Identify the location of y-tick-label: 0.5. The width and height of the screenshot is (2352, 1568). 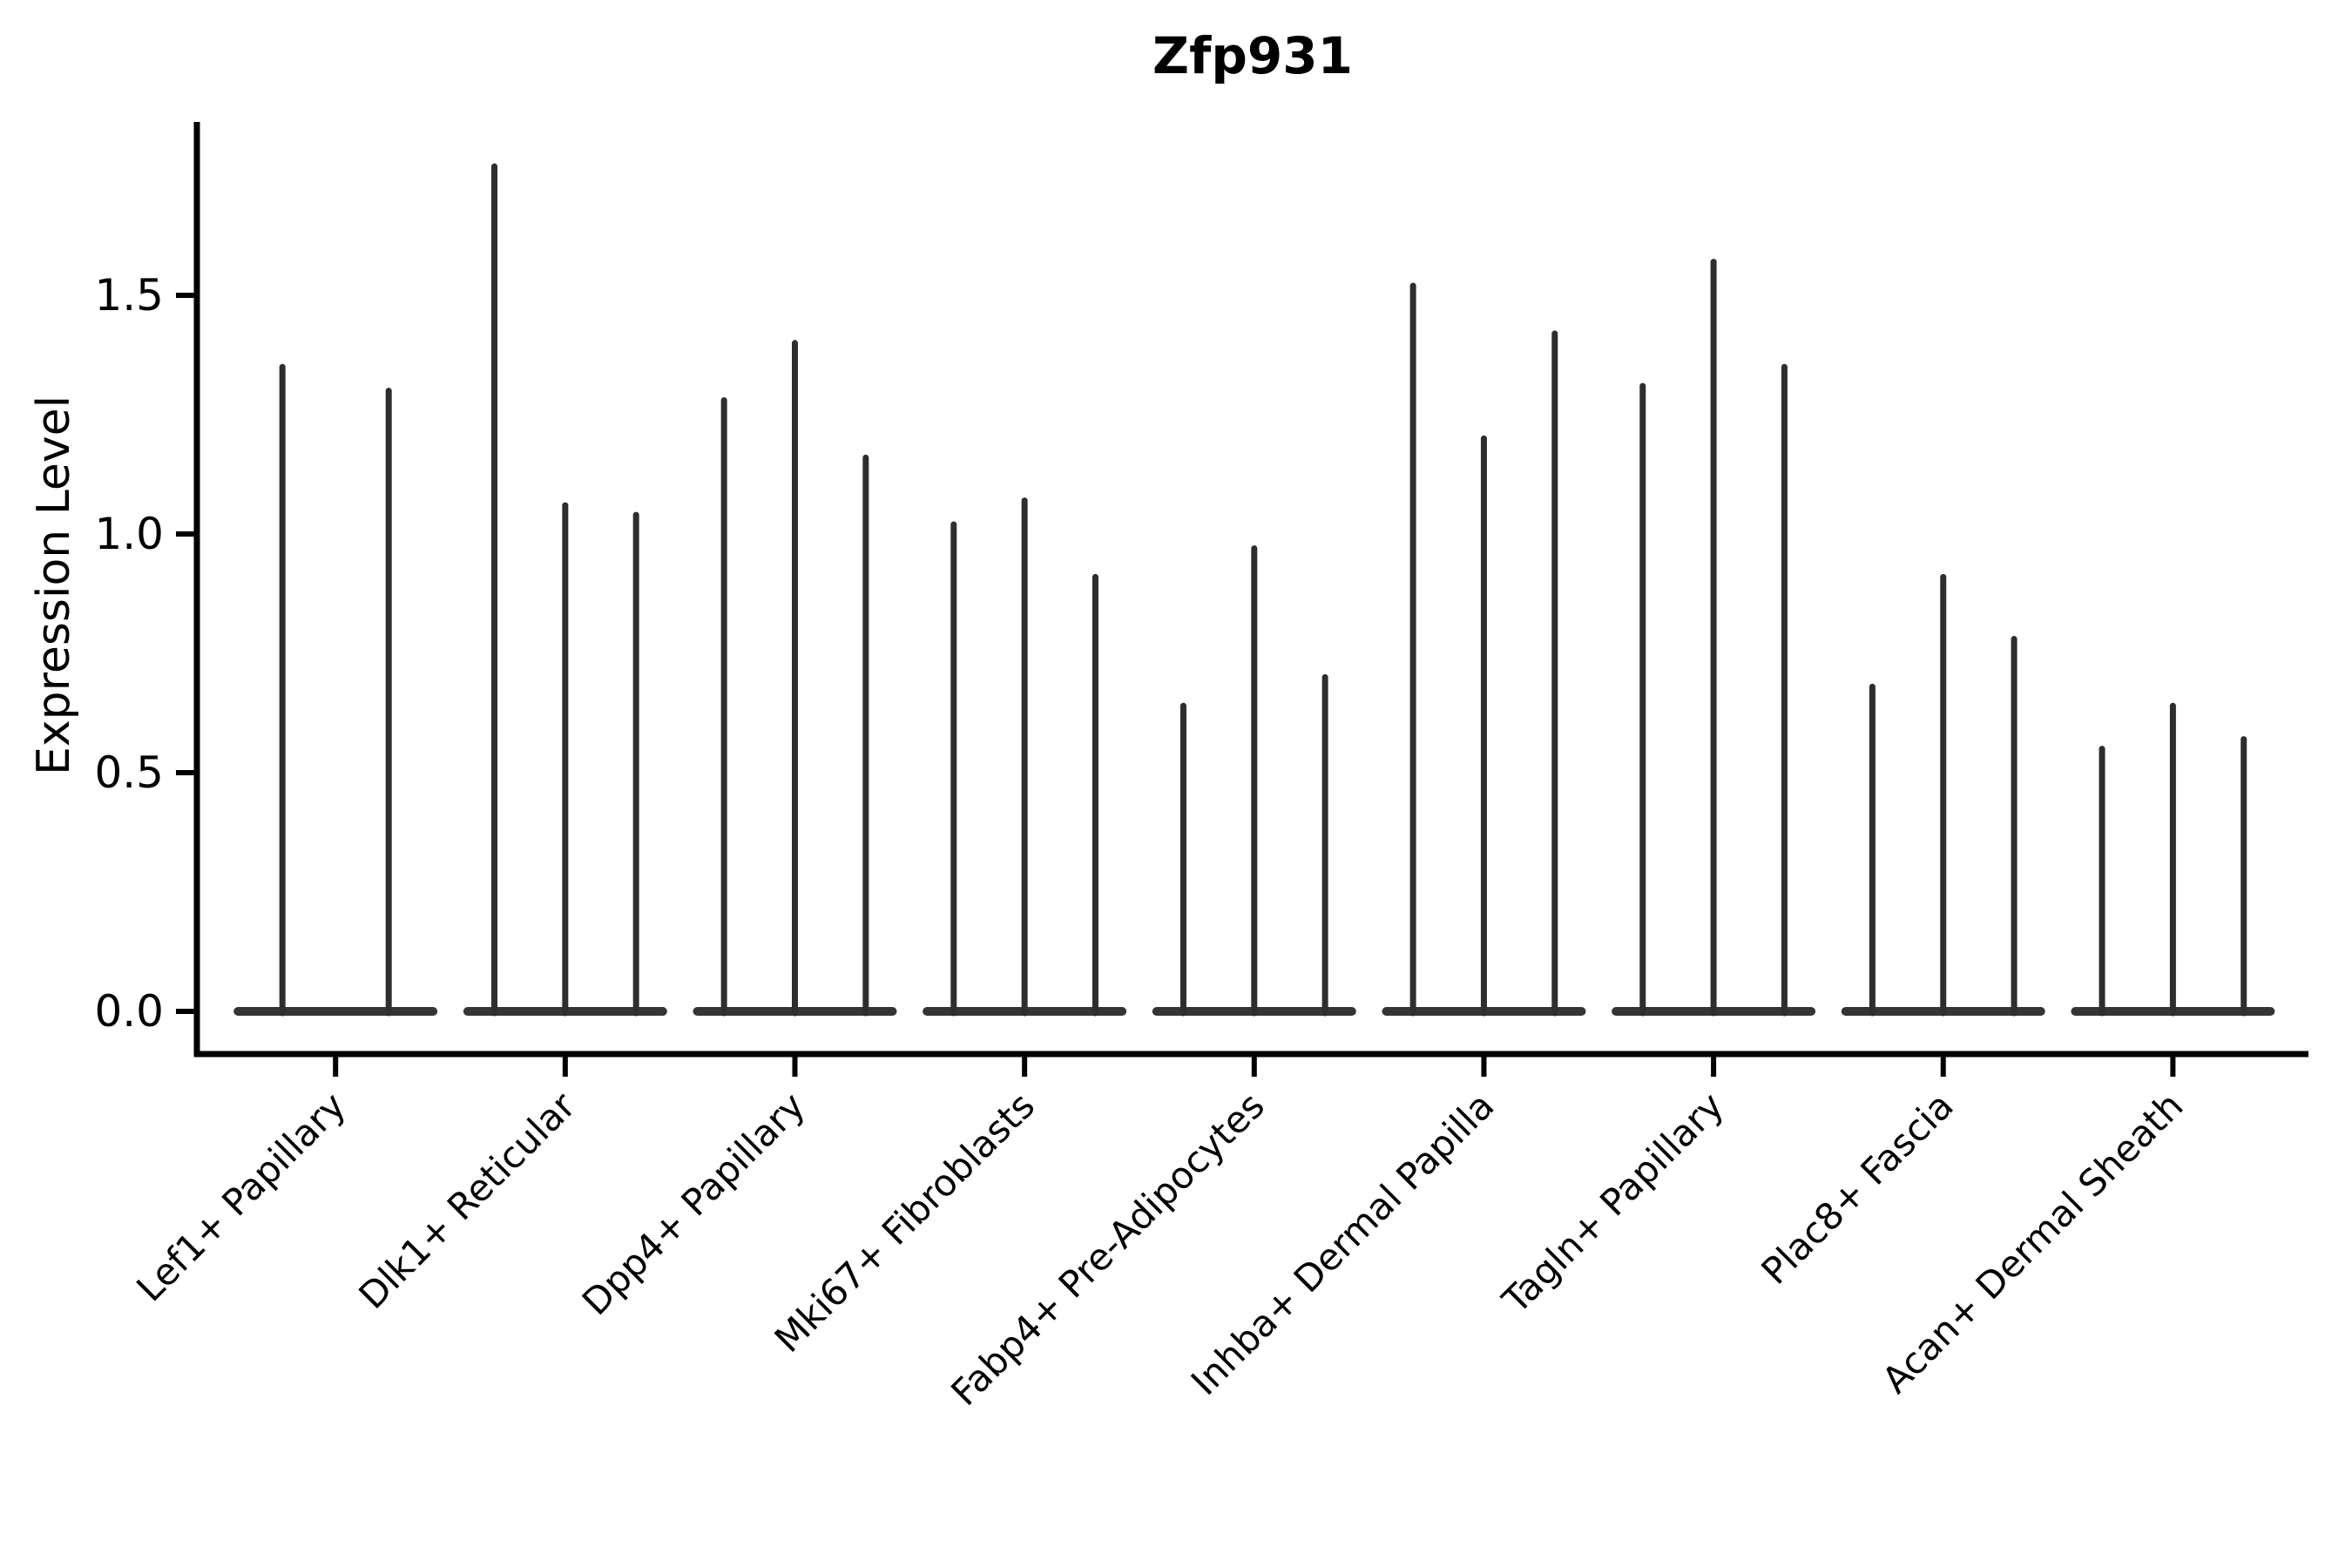
(129, 772).